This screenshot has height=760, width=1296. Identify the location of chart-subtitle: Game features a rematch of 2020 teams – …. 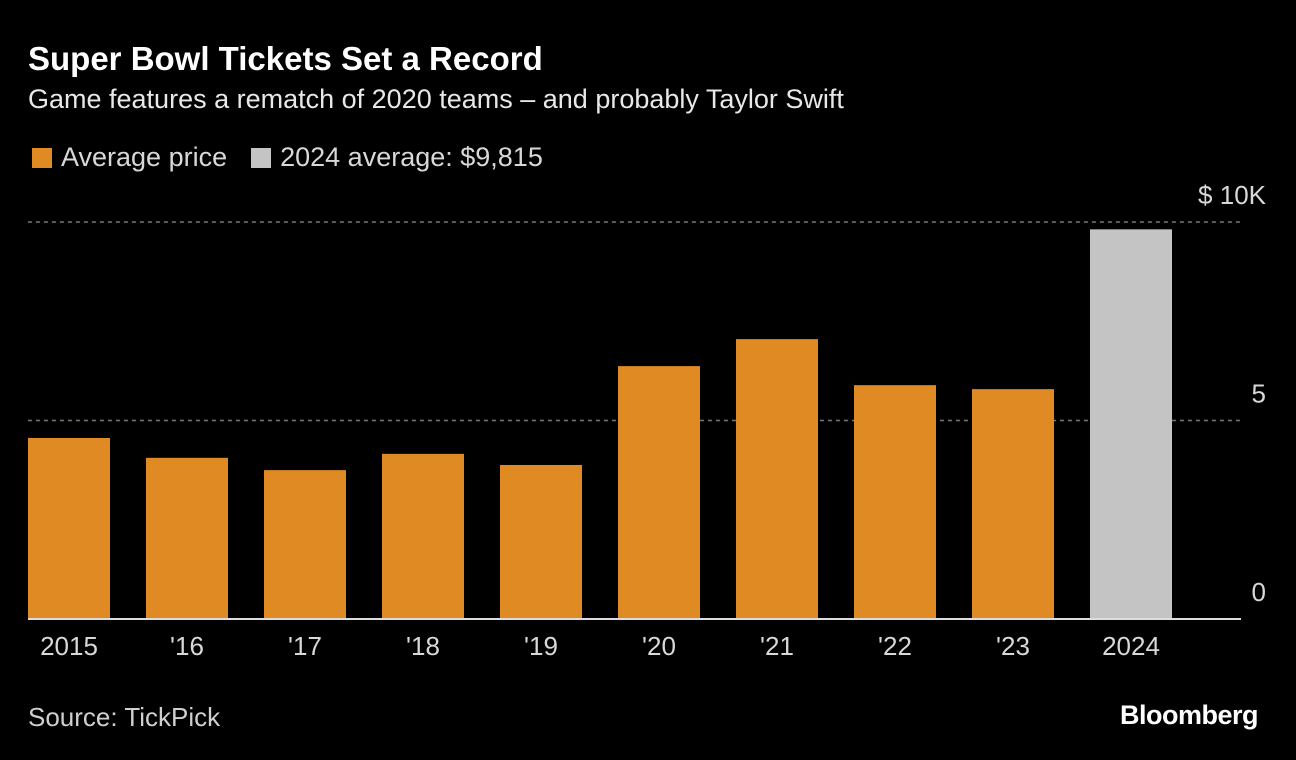
(436, 99).